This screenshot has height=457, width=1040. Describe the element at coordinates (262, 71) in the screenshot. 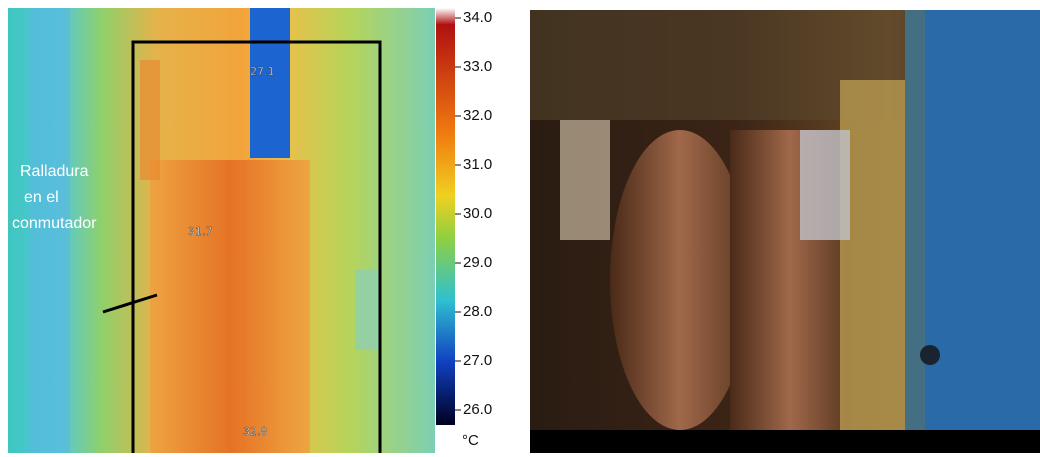

I see `spot-label: 27.1` at that location.